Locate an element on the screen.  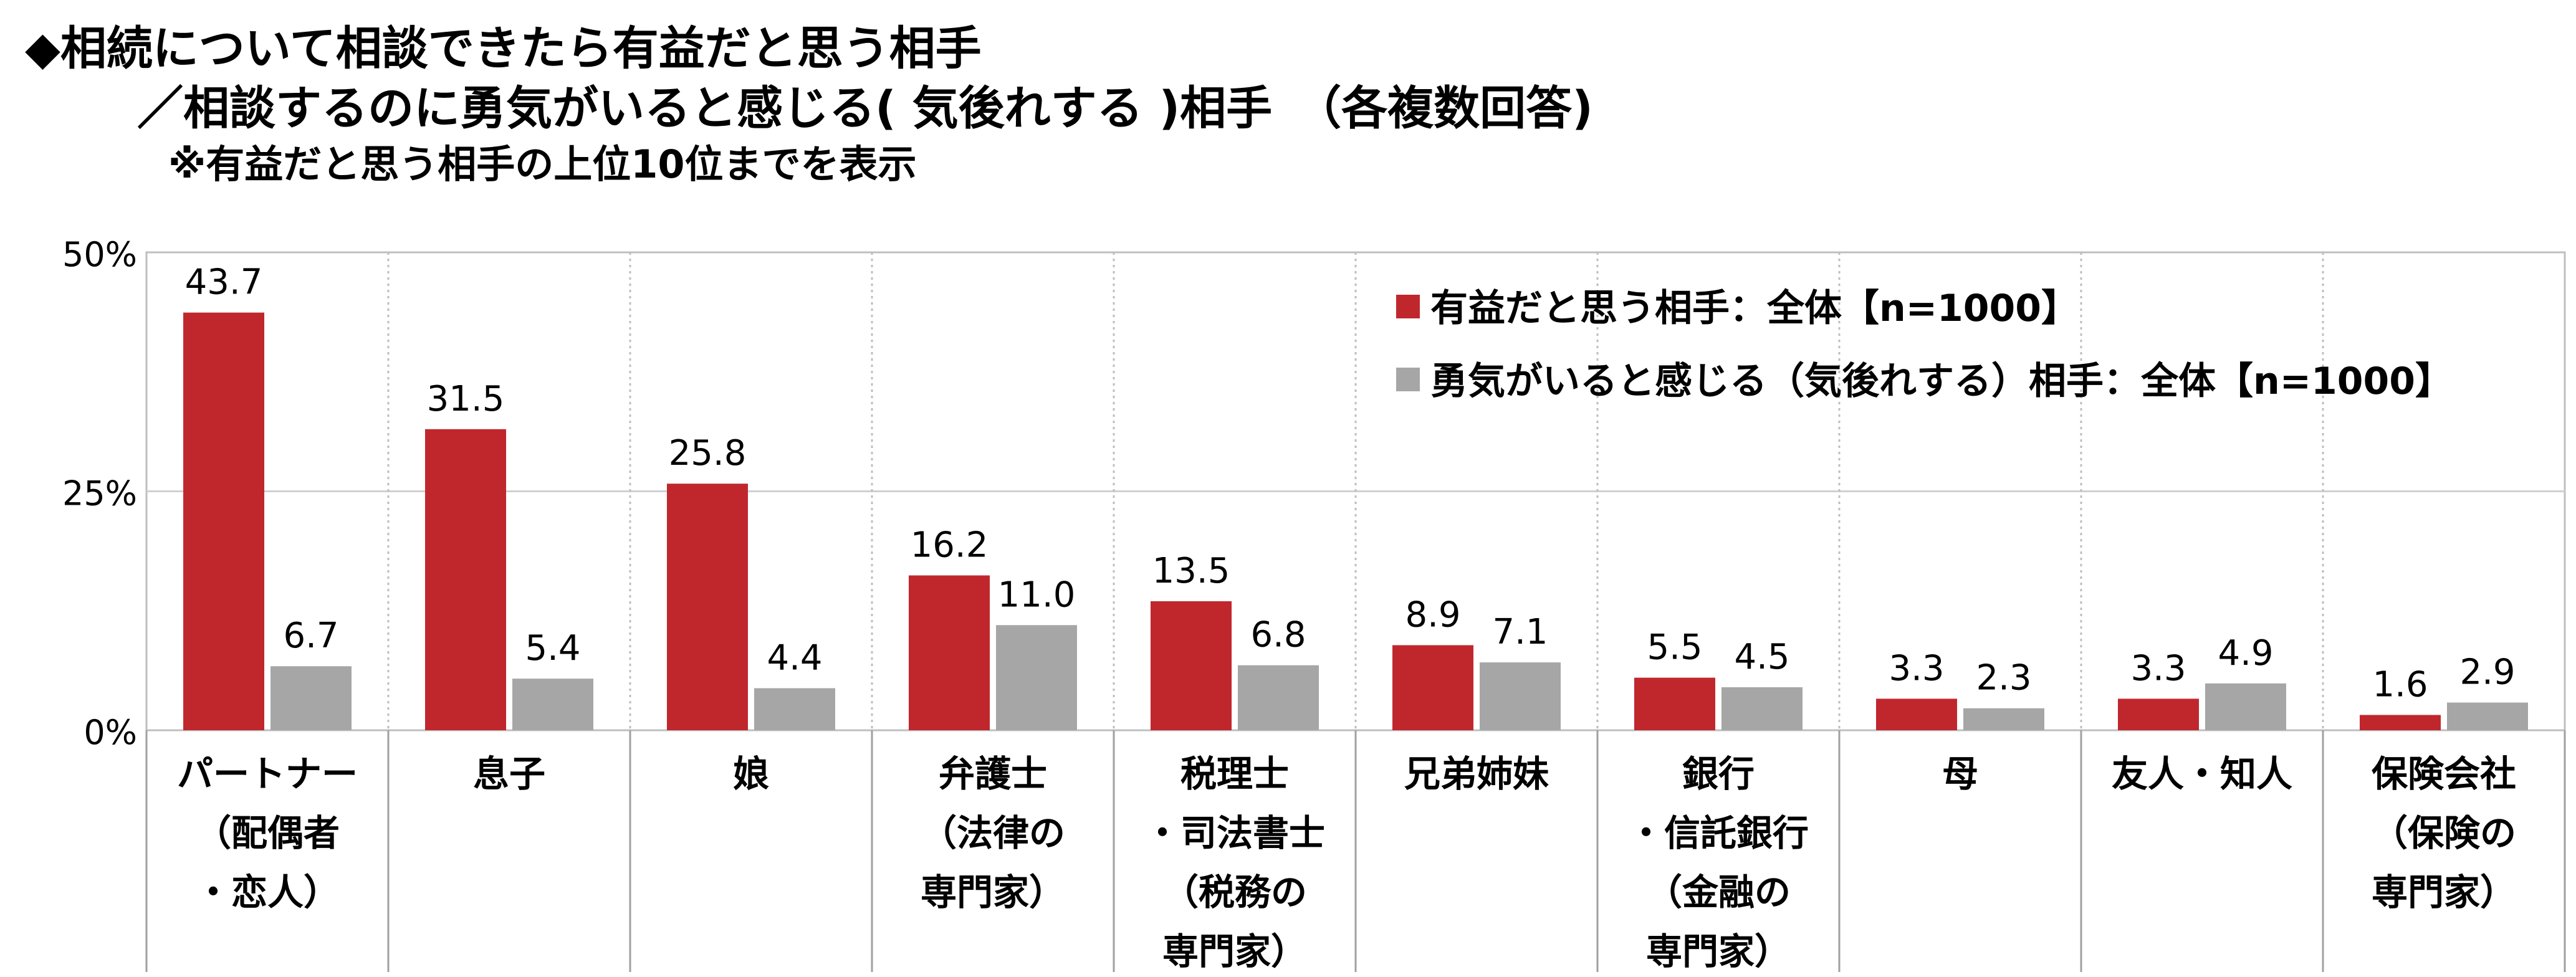
x-tick-label: 保険会社 is located at coordinates (2444, 774).